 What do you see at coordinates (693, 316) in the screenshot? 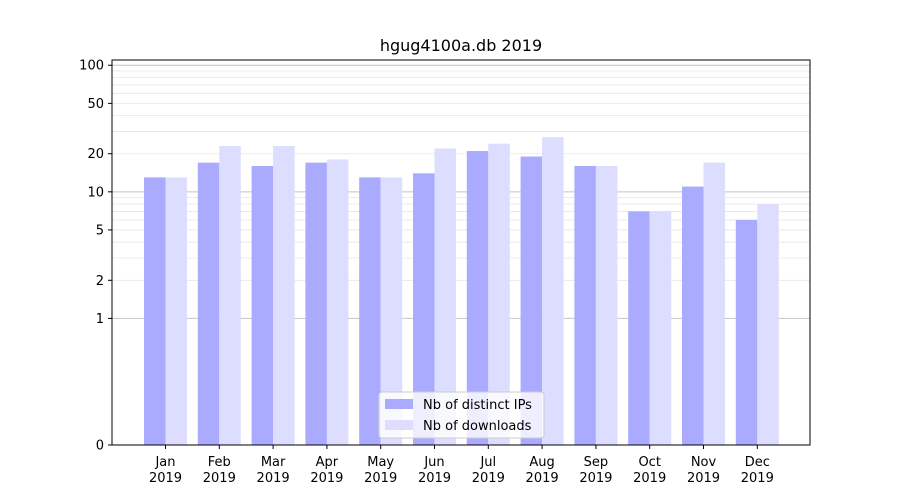
I see `bar-distinct-ips-nov` at bounding box center [693, 316].